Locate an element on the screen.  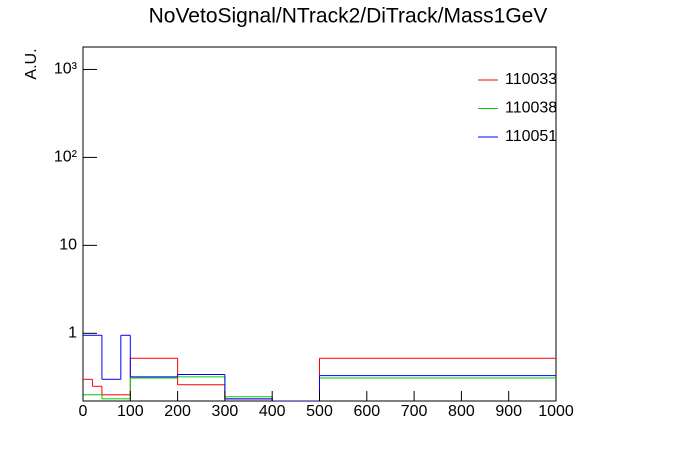
chart-title: NoVetoSignal/NTrack2/DiTrack/Mass1GeV is located at coordinates (348, 16).